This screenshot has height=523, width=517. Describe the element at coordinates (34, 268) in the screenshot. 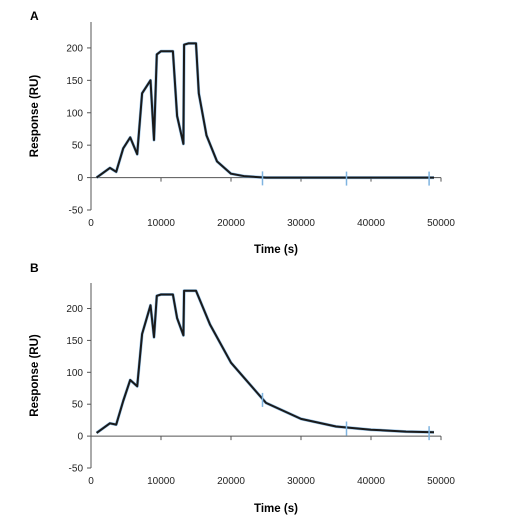

I see `panel-label: B` at that location.